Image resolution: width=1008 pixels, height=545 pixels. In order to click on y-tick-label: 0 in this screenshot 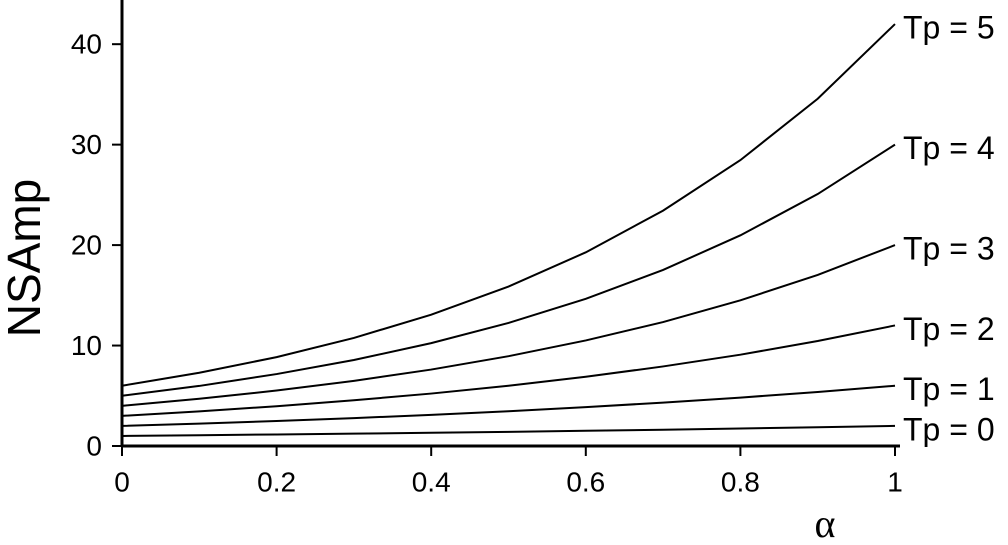, I will do `click(94, 445)`.